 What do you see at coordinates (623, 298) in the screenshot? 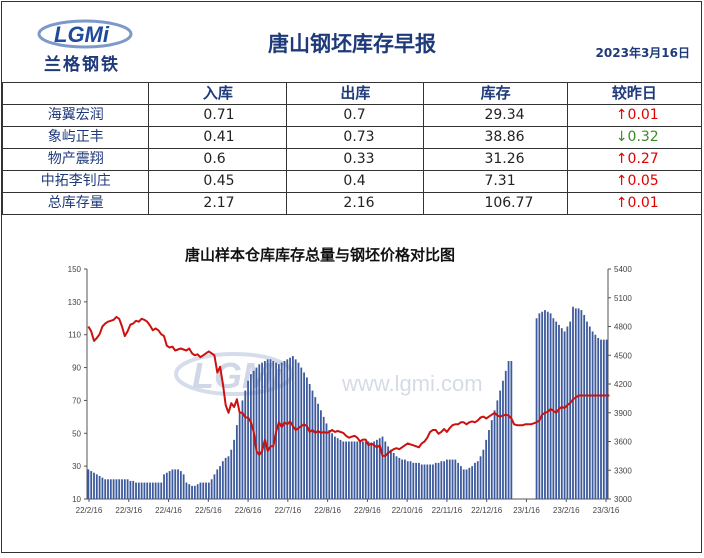
I see `y-tick-label-right: 5100` at bounding box center [623, 298].